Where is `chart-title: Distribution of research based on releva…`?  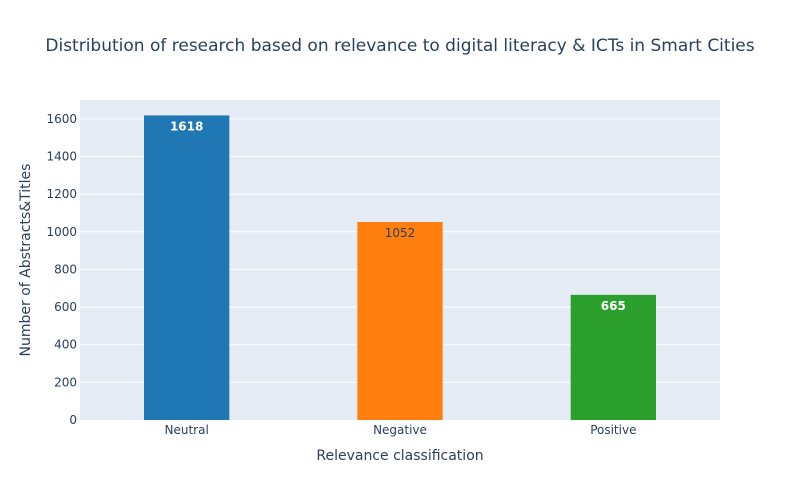 chart-title: Distribution of research based on releva… is located at coordinates (399, 46).